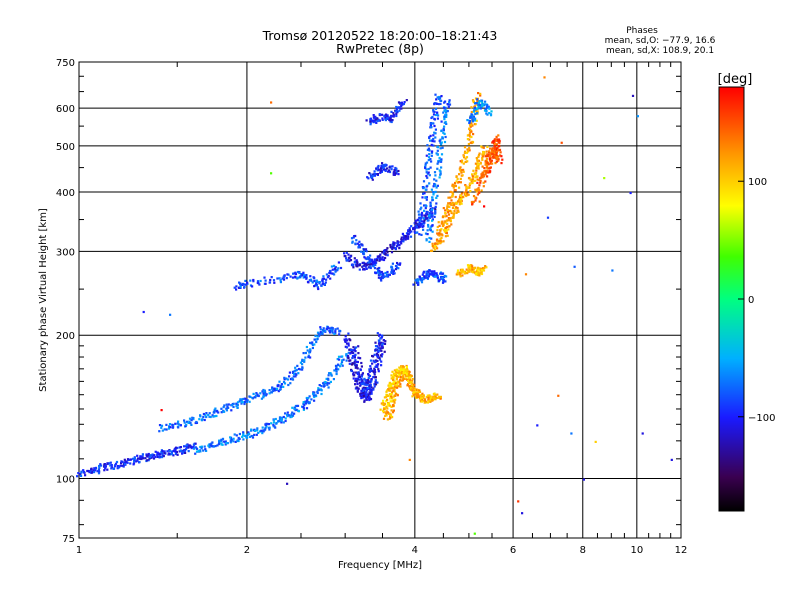  What do you see at coordinates (474, 533) in the screenshot?
I see `stray-echo-point` at bounding box center [474, 533].